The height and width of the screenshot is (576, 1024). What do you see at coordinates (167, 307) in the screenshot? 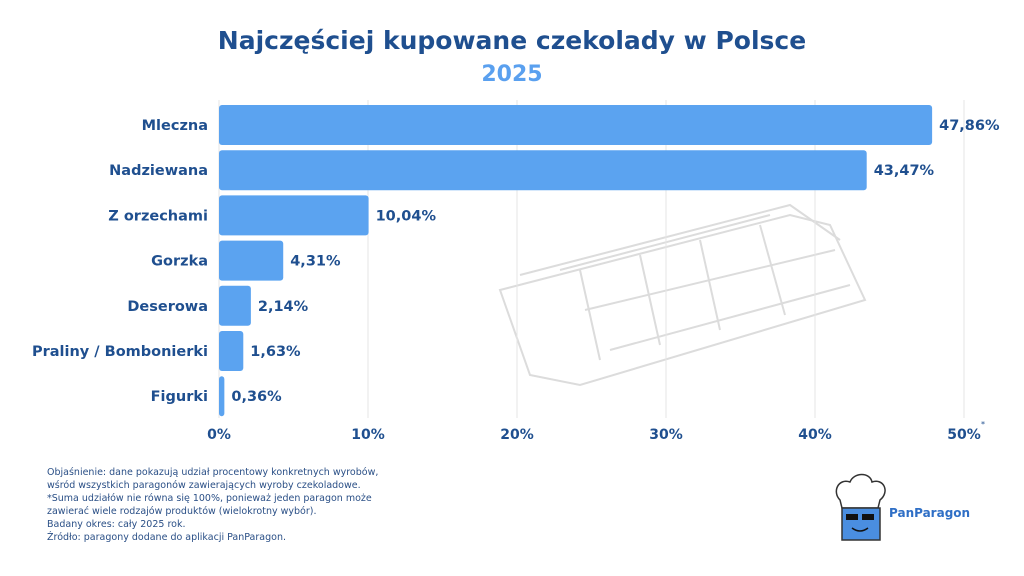
I see `category-label: Deserowa` at bounding box center [167, 307].